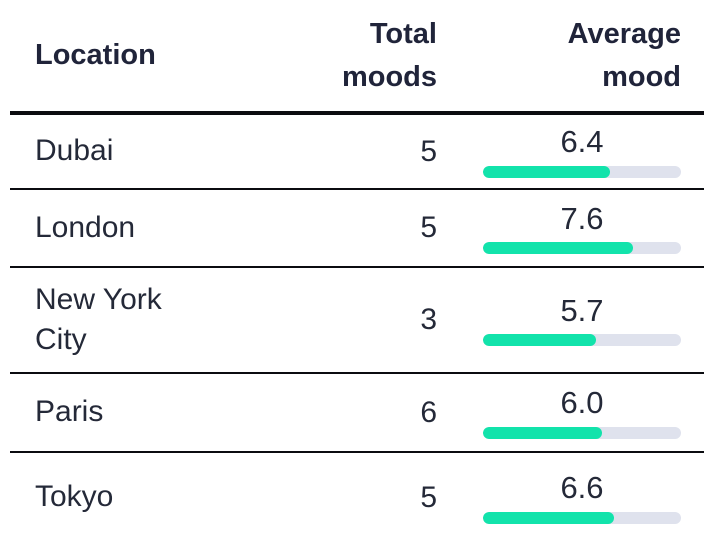  I want to click on average-mood-block: 7.6, so click(582, 227).